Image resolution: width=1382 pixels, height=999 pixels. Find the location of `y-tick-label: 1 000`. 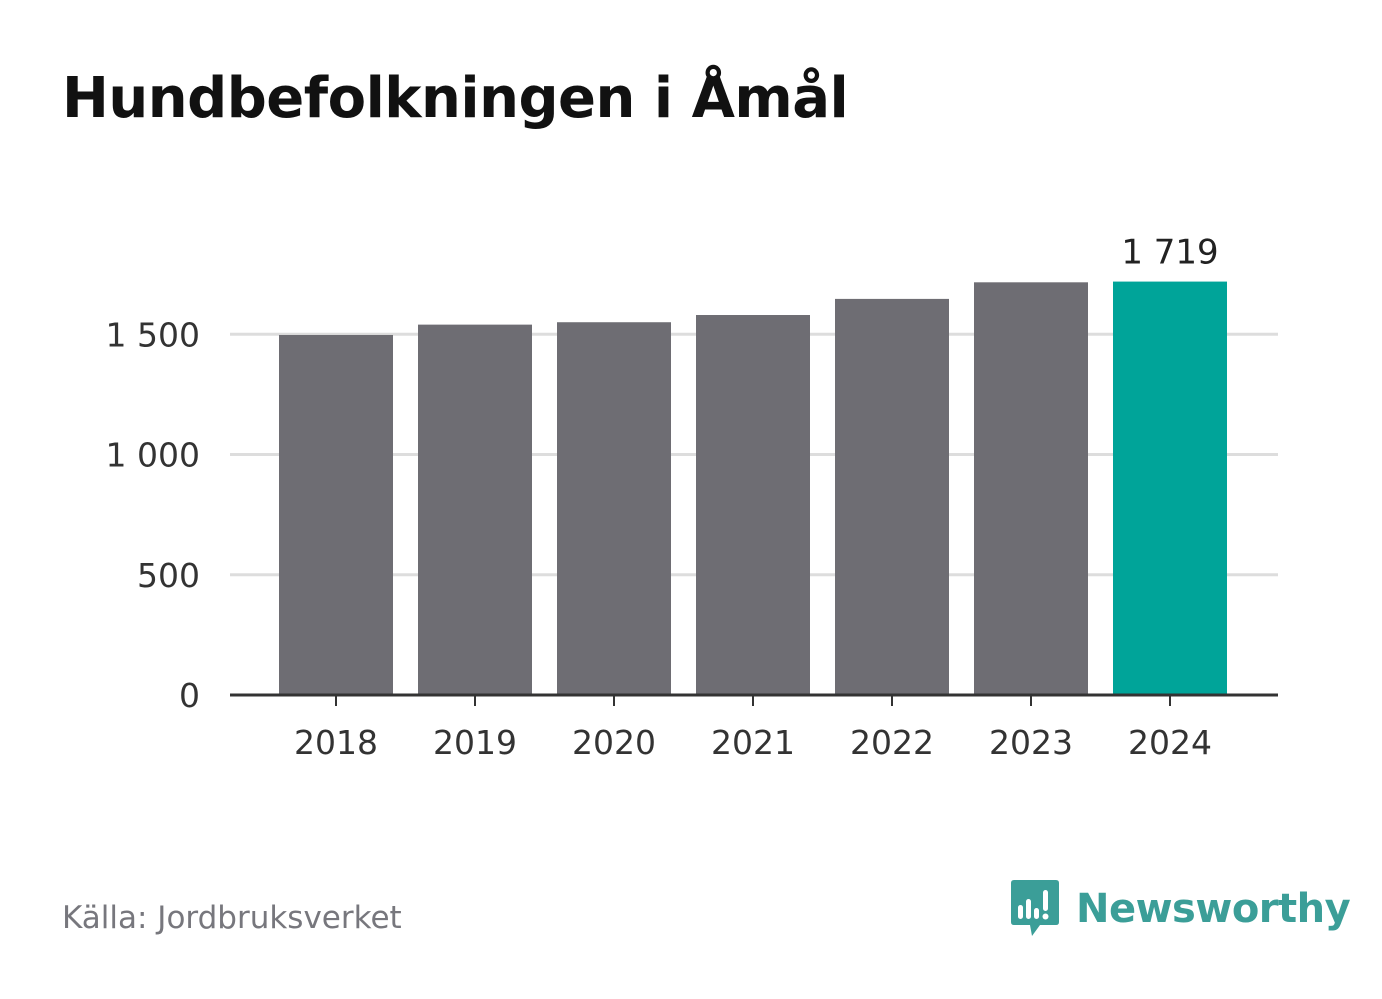

y-tick-label: 1 000 is located at coordinates (153, 455).